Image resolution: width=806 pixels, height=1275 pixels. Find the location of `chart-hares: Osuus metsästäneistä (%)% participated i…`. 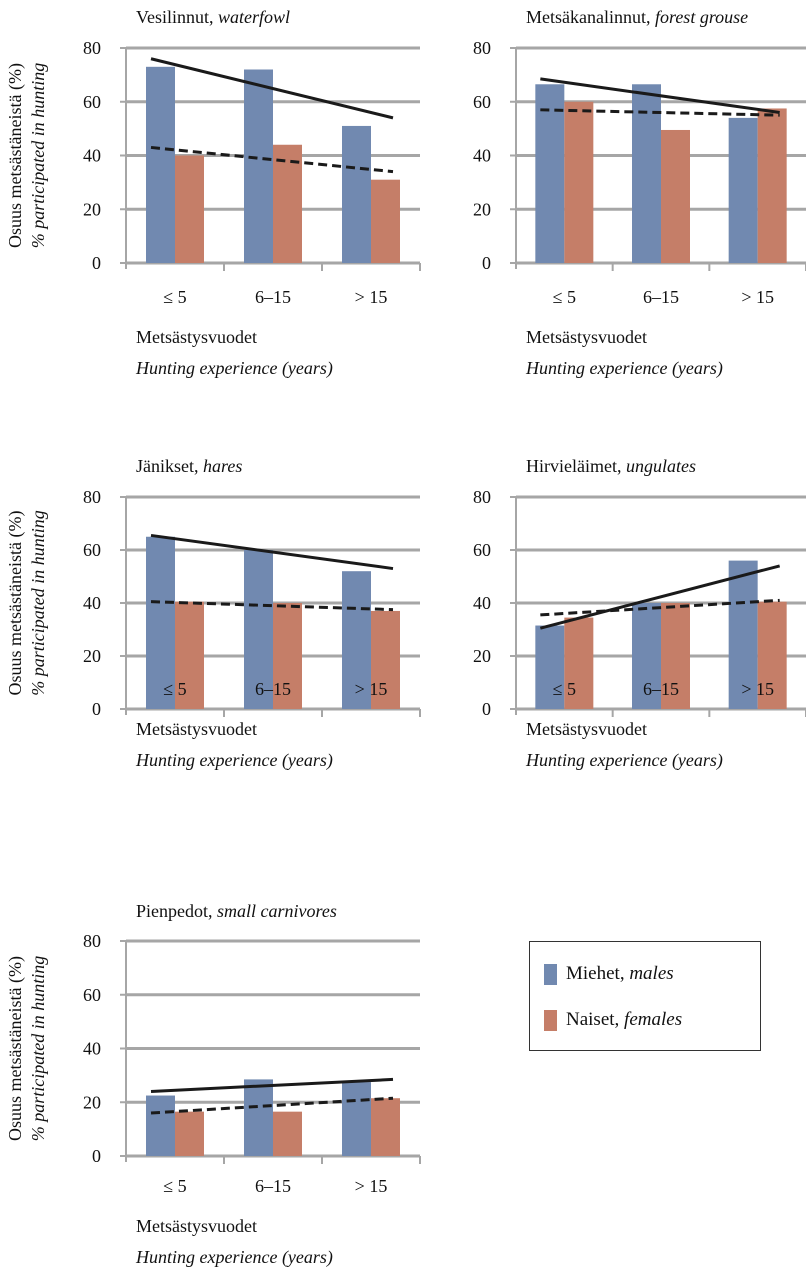

chart-hares: Osuus metsästäneistä (%)% participated i… is located at coordinates (213, 613).